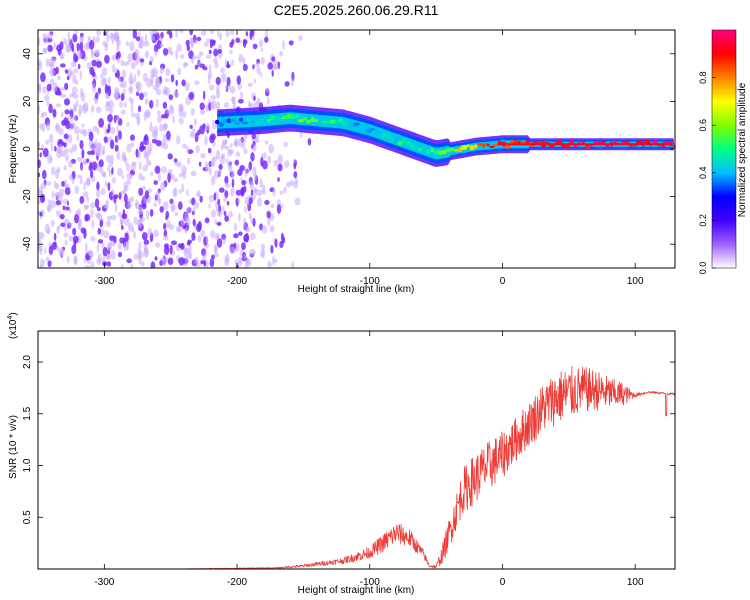  Describe the element at coordinates (13, 313) in the screenshot. I see `snr-multiplier-close: )` at that location.